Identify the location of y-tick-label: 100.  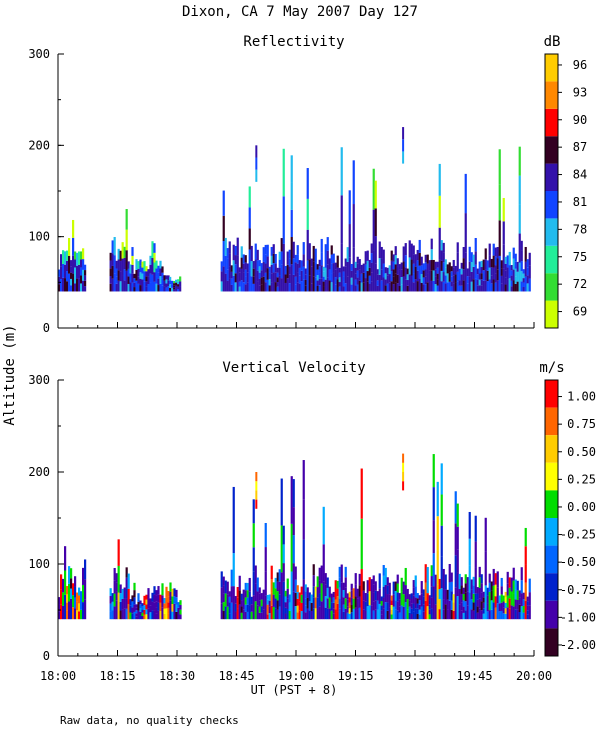
(39, 564).